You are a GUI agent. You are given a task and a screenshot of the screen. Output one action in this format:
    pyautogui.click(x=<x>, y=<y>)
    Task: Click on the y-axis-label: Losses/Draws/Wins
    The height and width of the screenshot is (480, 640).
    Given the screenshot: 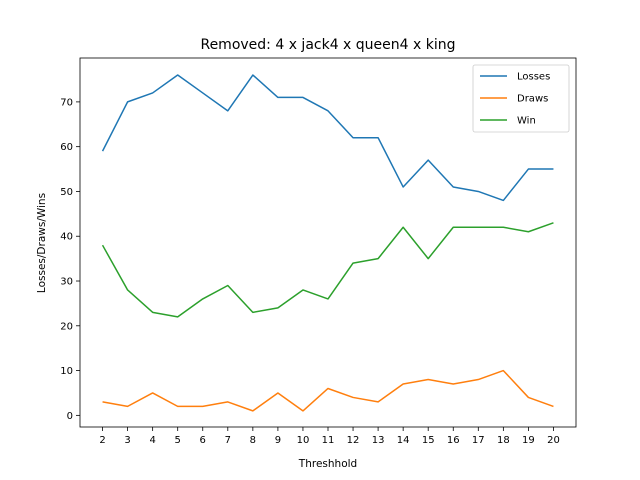 What is the action you would take?
    pyautogui.click(x=42, y=243)
    